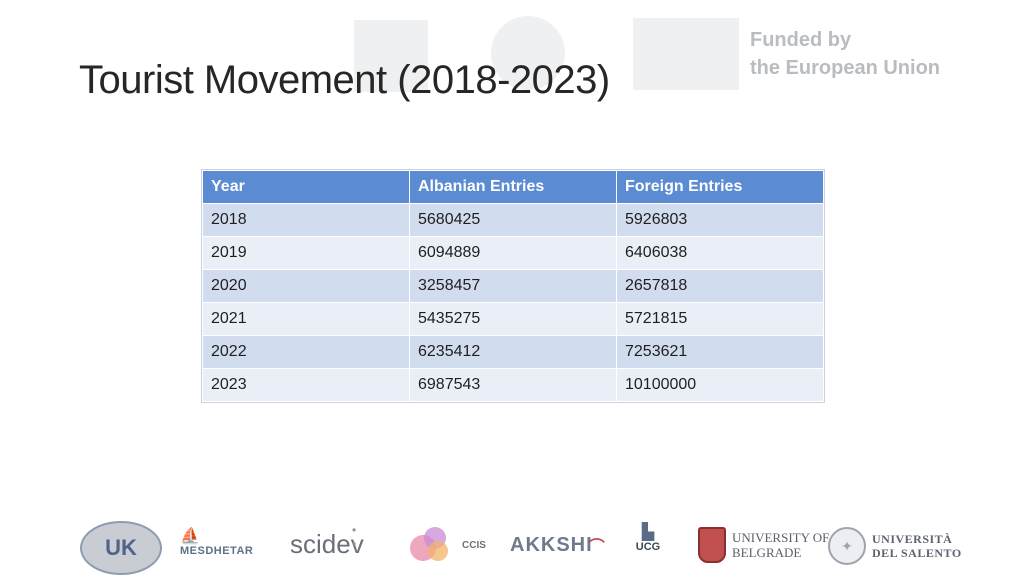 Image resolution: width=1024 pixels, height=576 pixels. What do you see at coordinates (720, 187) in the screenshot?
I see `column-header-foreign: Foreign Entries` at bounding box center [720, 187].